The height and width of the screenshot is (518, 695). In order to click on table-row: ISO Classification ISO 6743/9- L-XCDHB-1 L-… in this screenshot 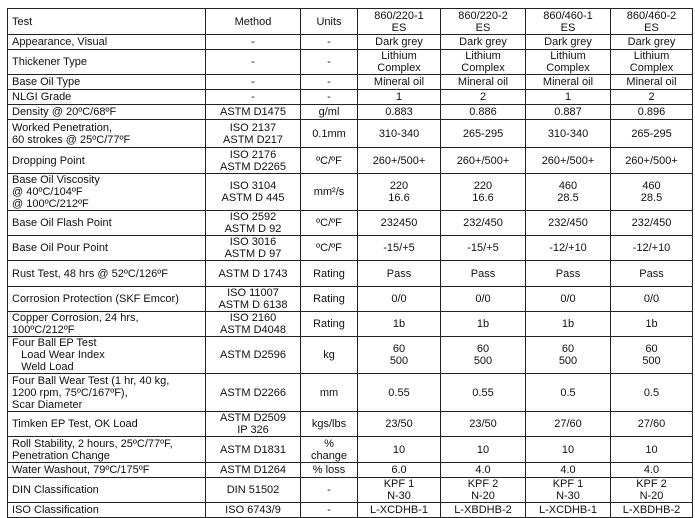, I will do `click(350, 510)`.